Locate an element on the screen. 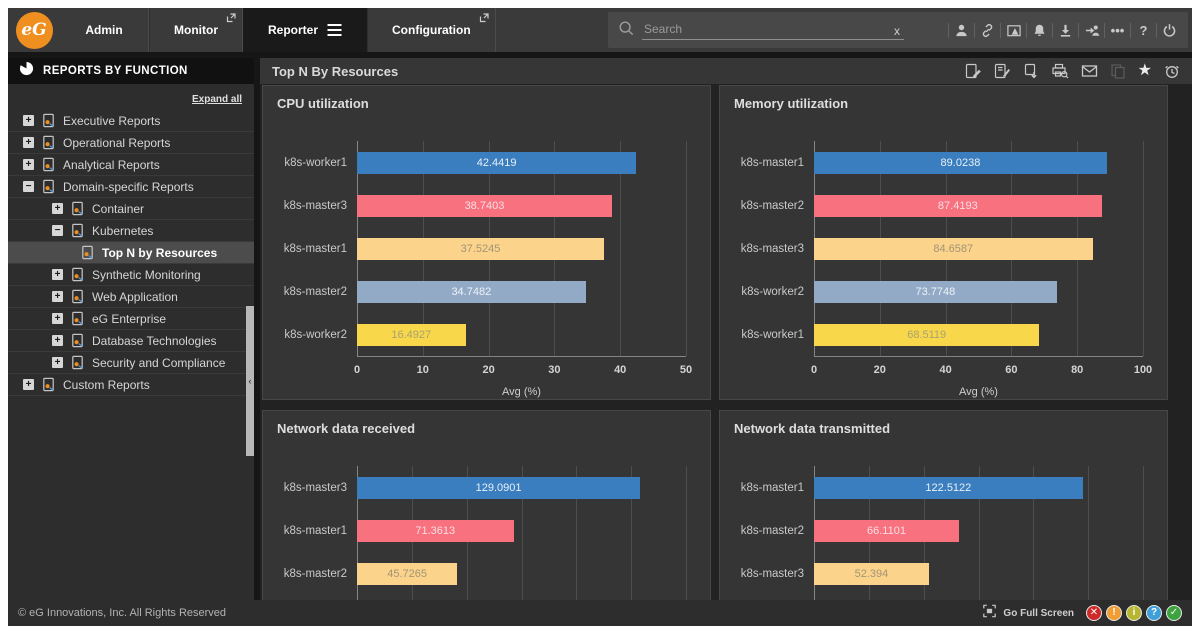 This screenshot has width=1200, height=634. sidebar-item-domain-specific-reports: − Domain-specific Reports is located at coordinates (131, 187).